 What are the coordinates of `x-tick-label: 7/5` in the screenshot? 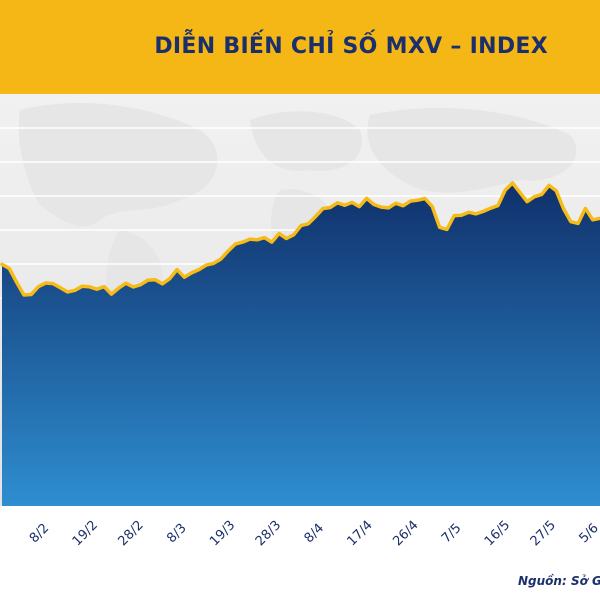 It's located at (451, 533).